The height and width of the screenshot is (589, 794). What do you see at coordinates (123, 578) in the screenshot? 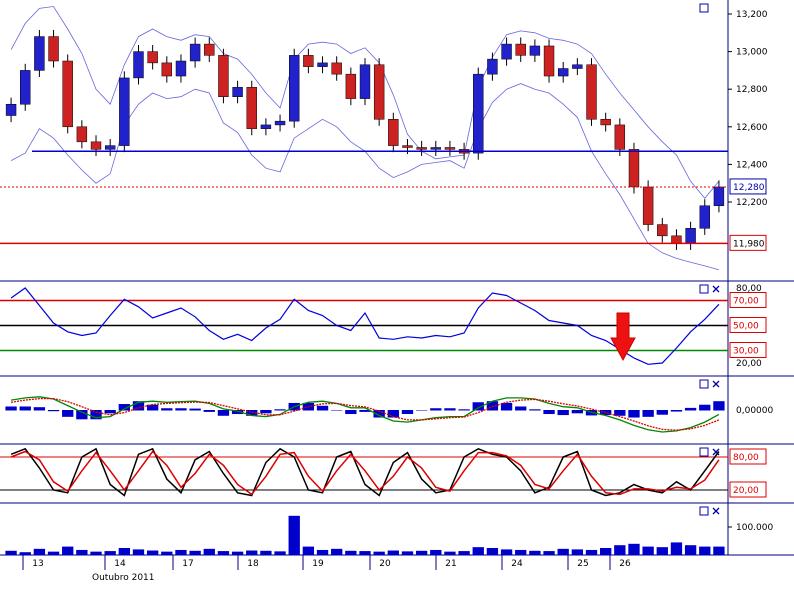
I see `x-month-label: Outubro 2011` at bounding box center [123, 578].